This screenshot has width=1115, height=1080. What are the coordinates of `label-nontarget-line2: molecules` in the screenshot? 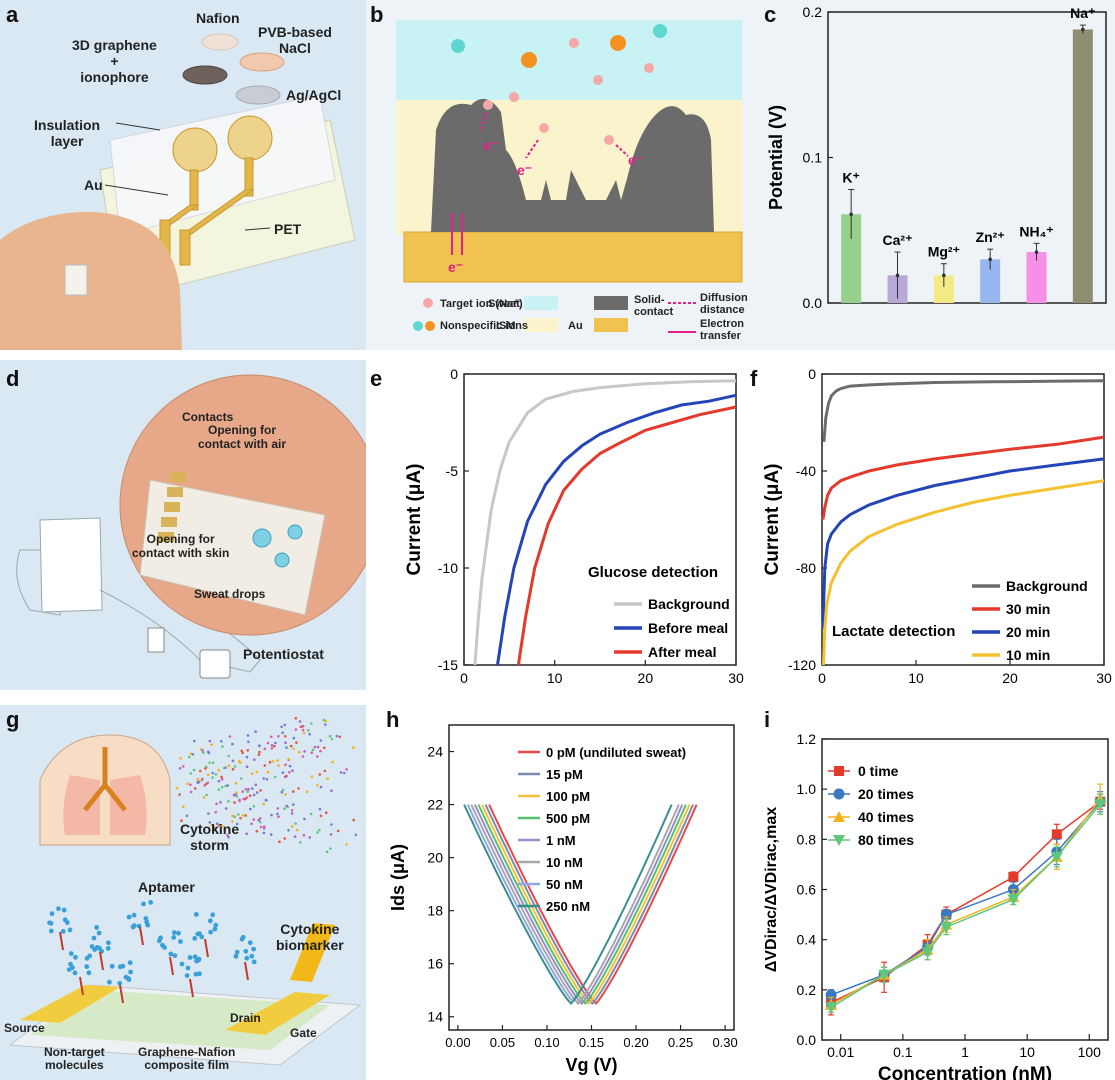 It's located at (74, 1065).